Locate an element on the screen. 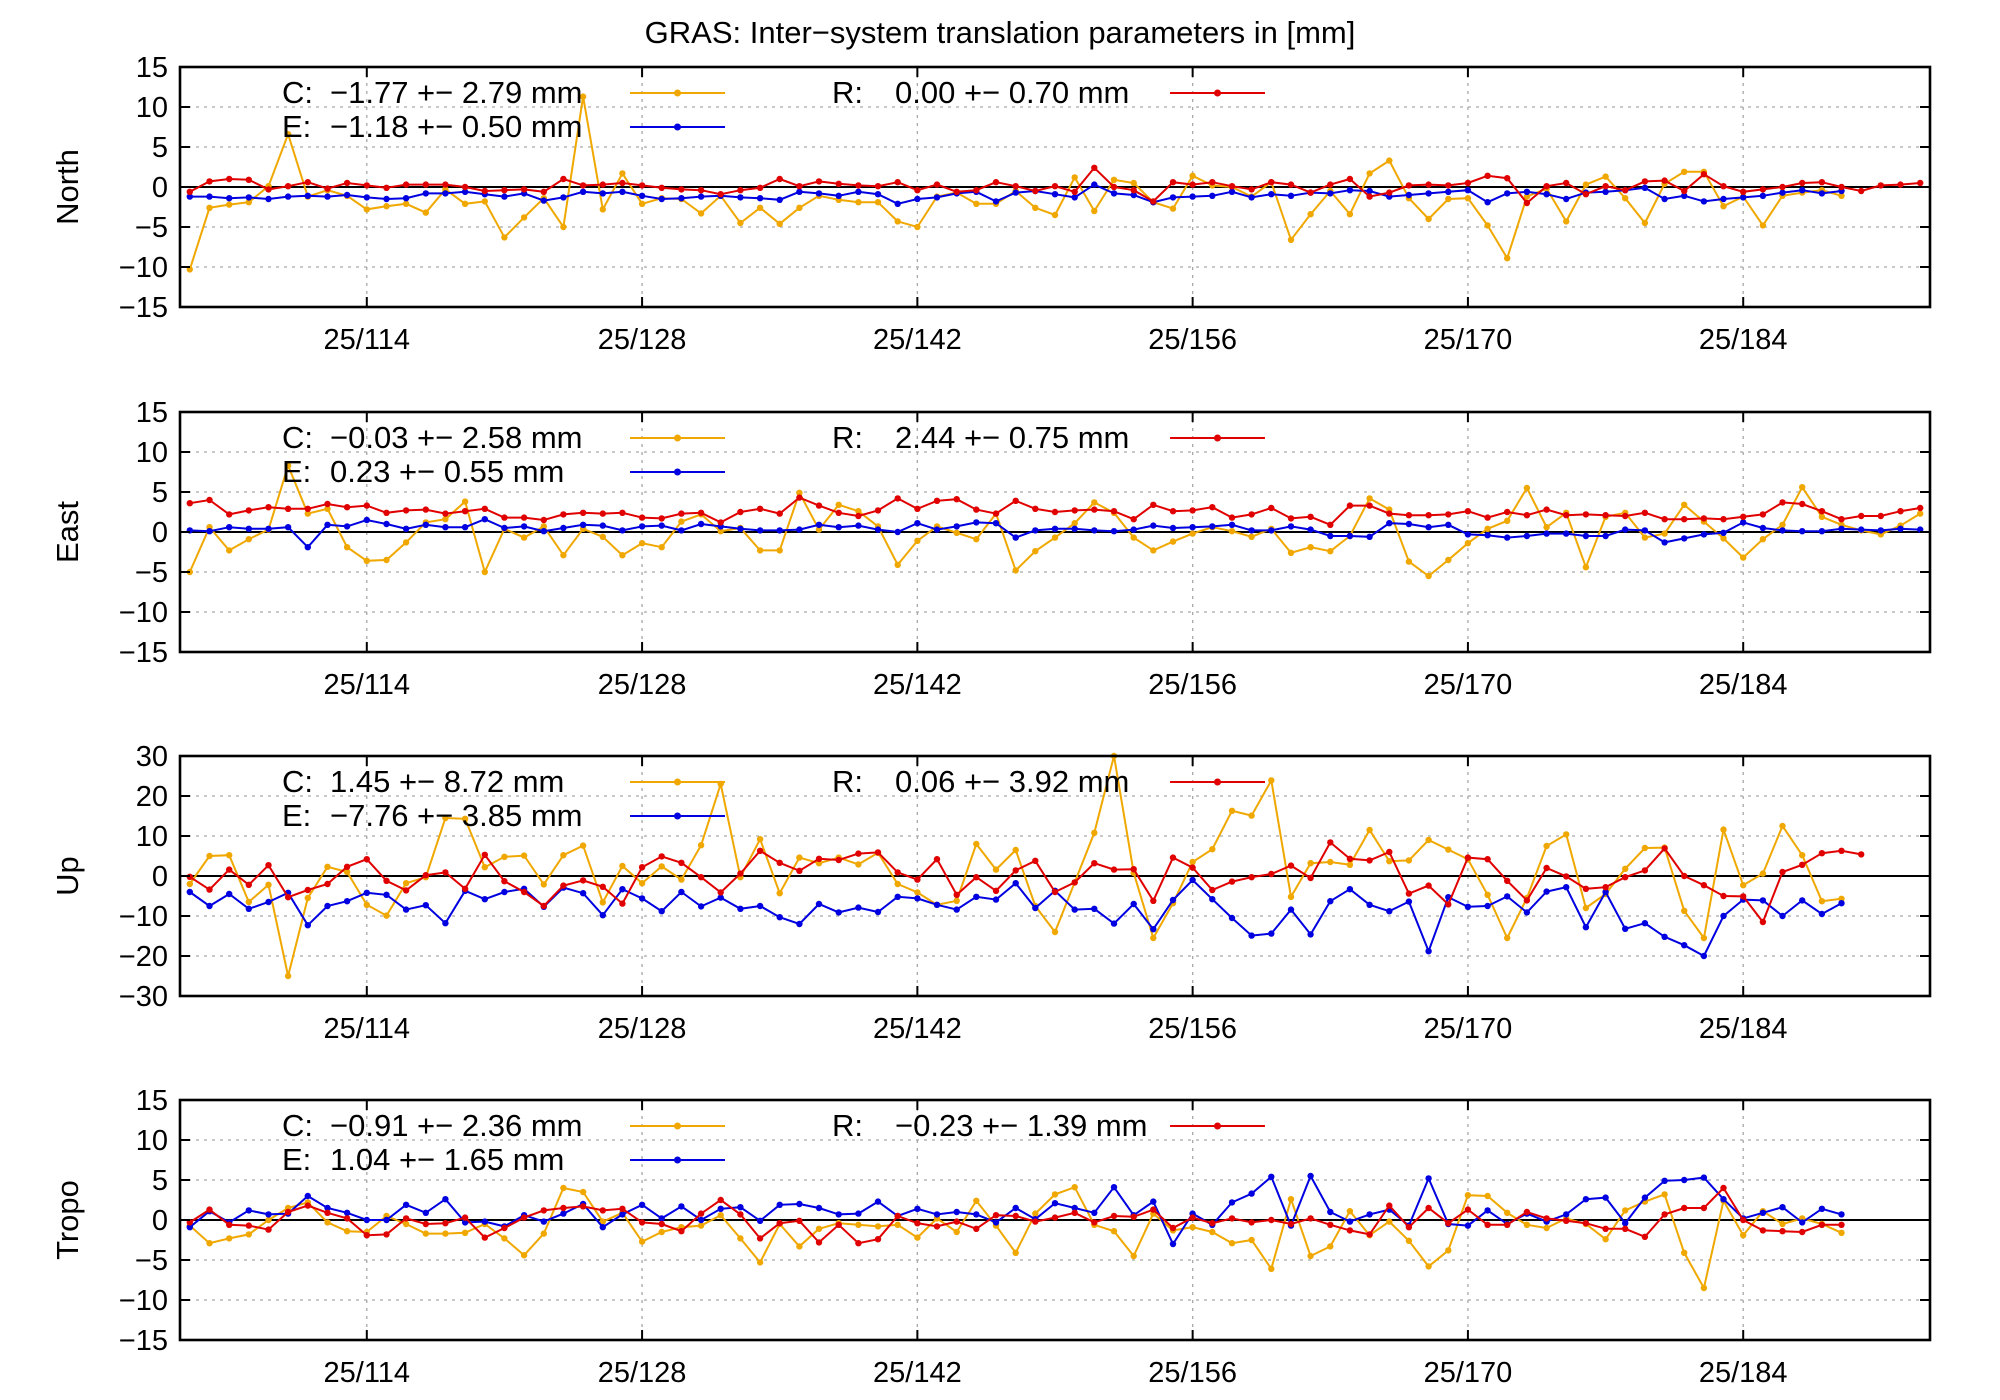 Image resolution: width=2000 pixels, height=1400 pixels. y-tick-label: −10 is located at coordinates (143, 917).